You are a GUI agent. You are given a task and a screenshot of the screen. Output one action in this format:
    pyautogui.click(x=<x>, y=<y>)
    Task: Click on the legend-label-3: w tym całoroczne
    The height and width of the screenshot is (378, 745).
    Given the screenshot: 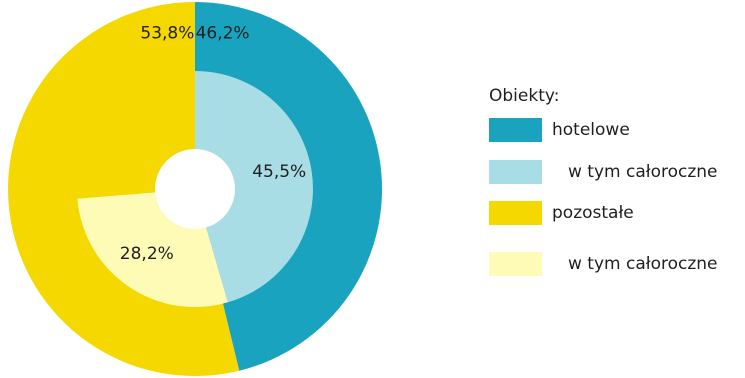 What is the action you would take?
    pyautogui.click(x=643, y=264)
    